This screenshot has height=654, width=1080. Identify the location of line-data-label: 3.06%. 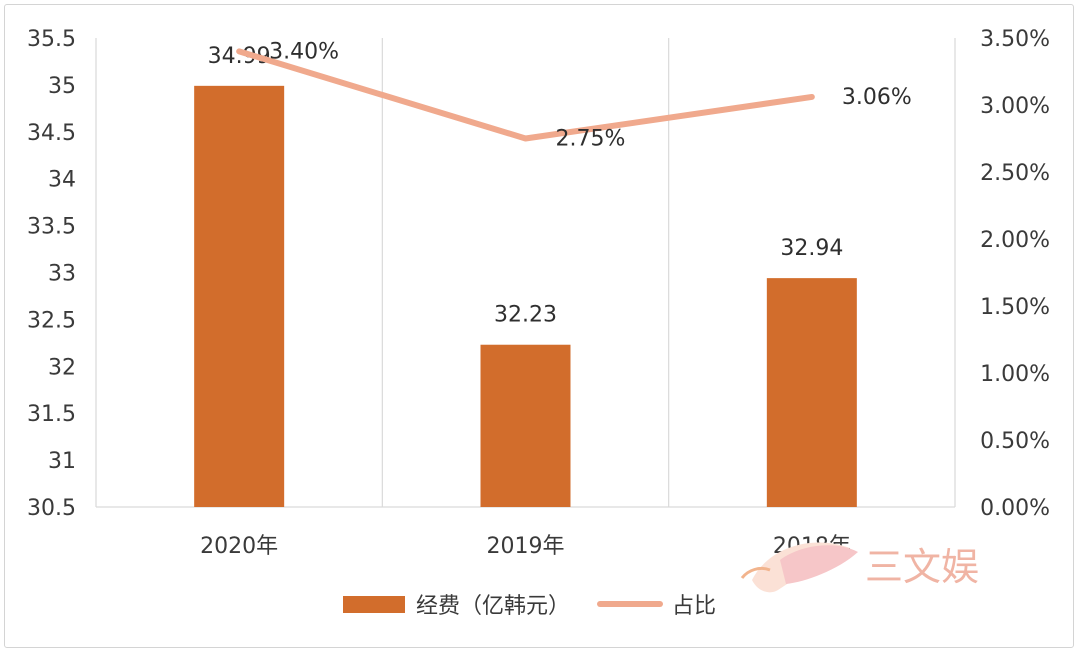
(877, 97).